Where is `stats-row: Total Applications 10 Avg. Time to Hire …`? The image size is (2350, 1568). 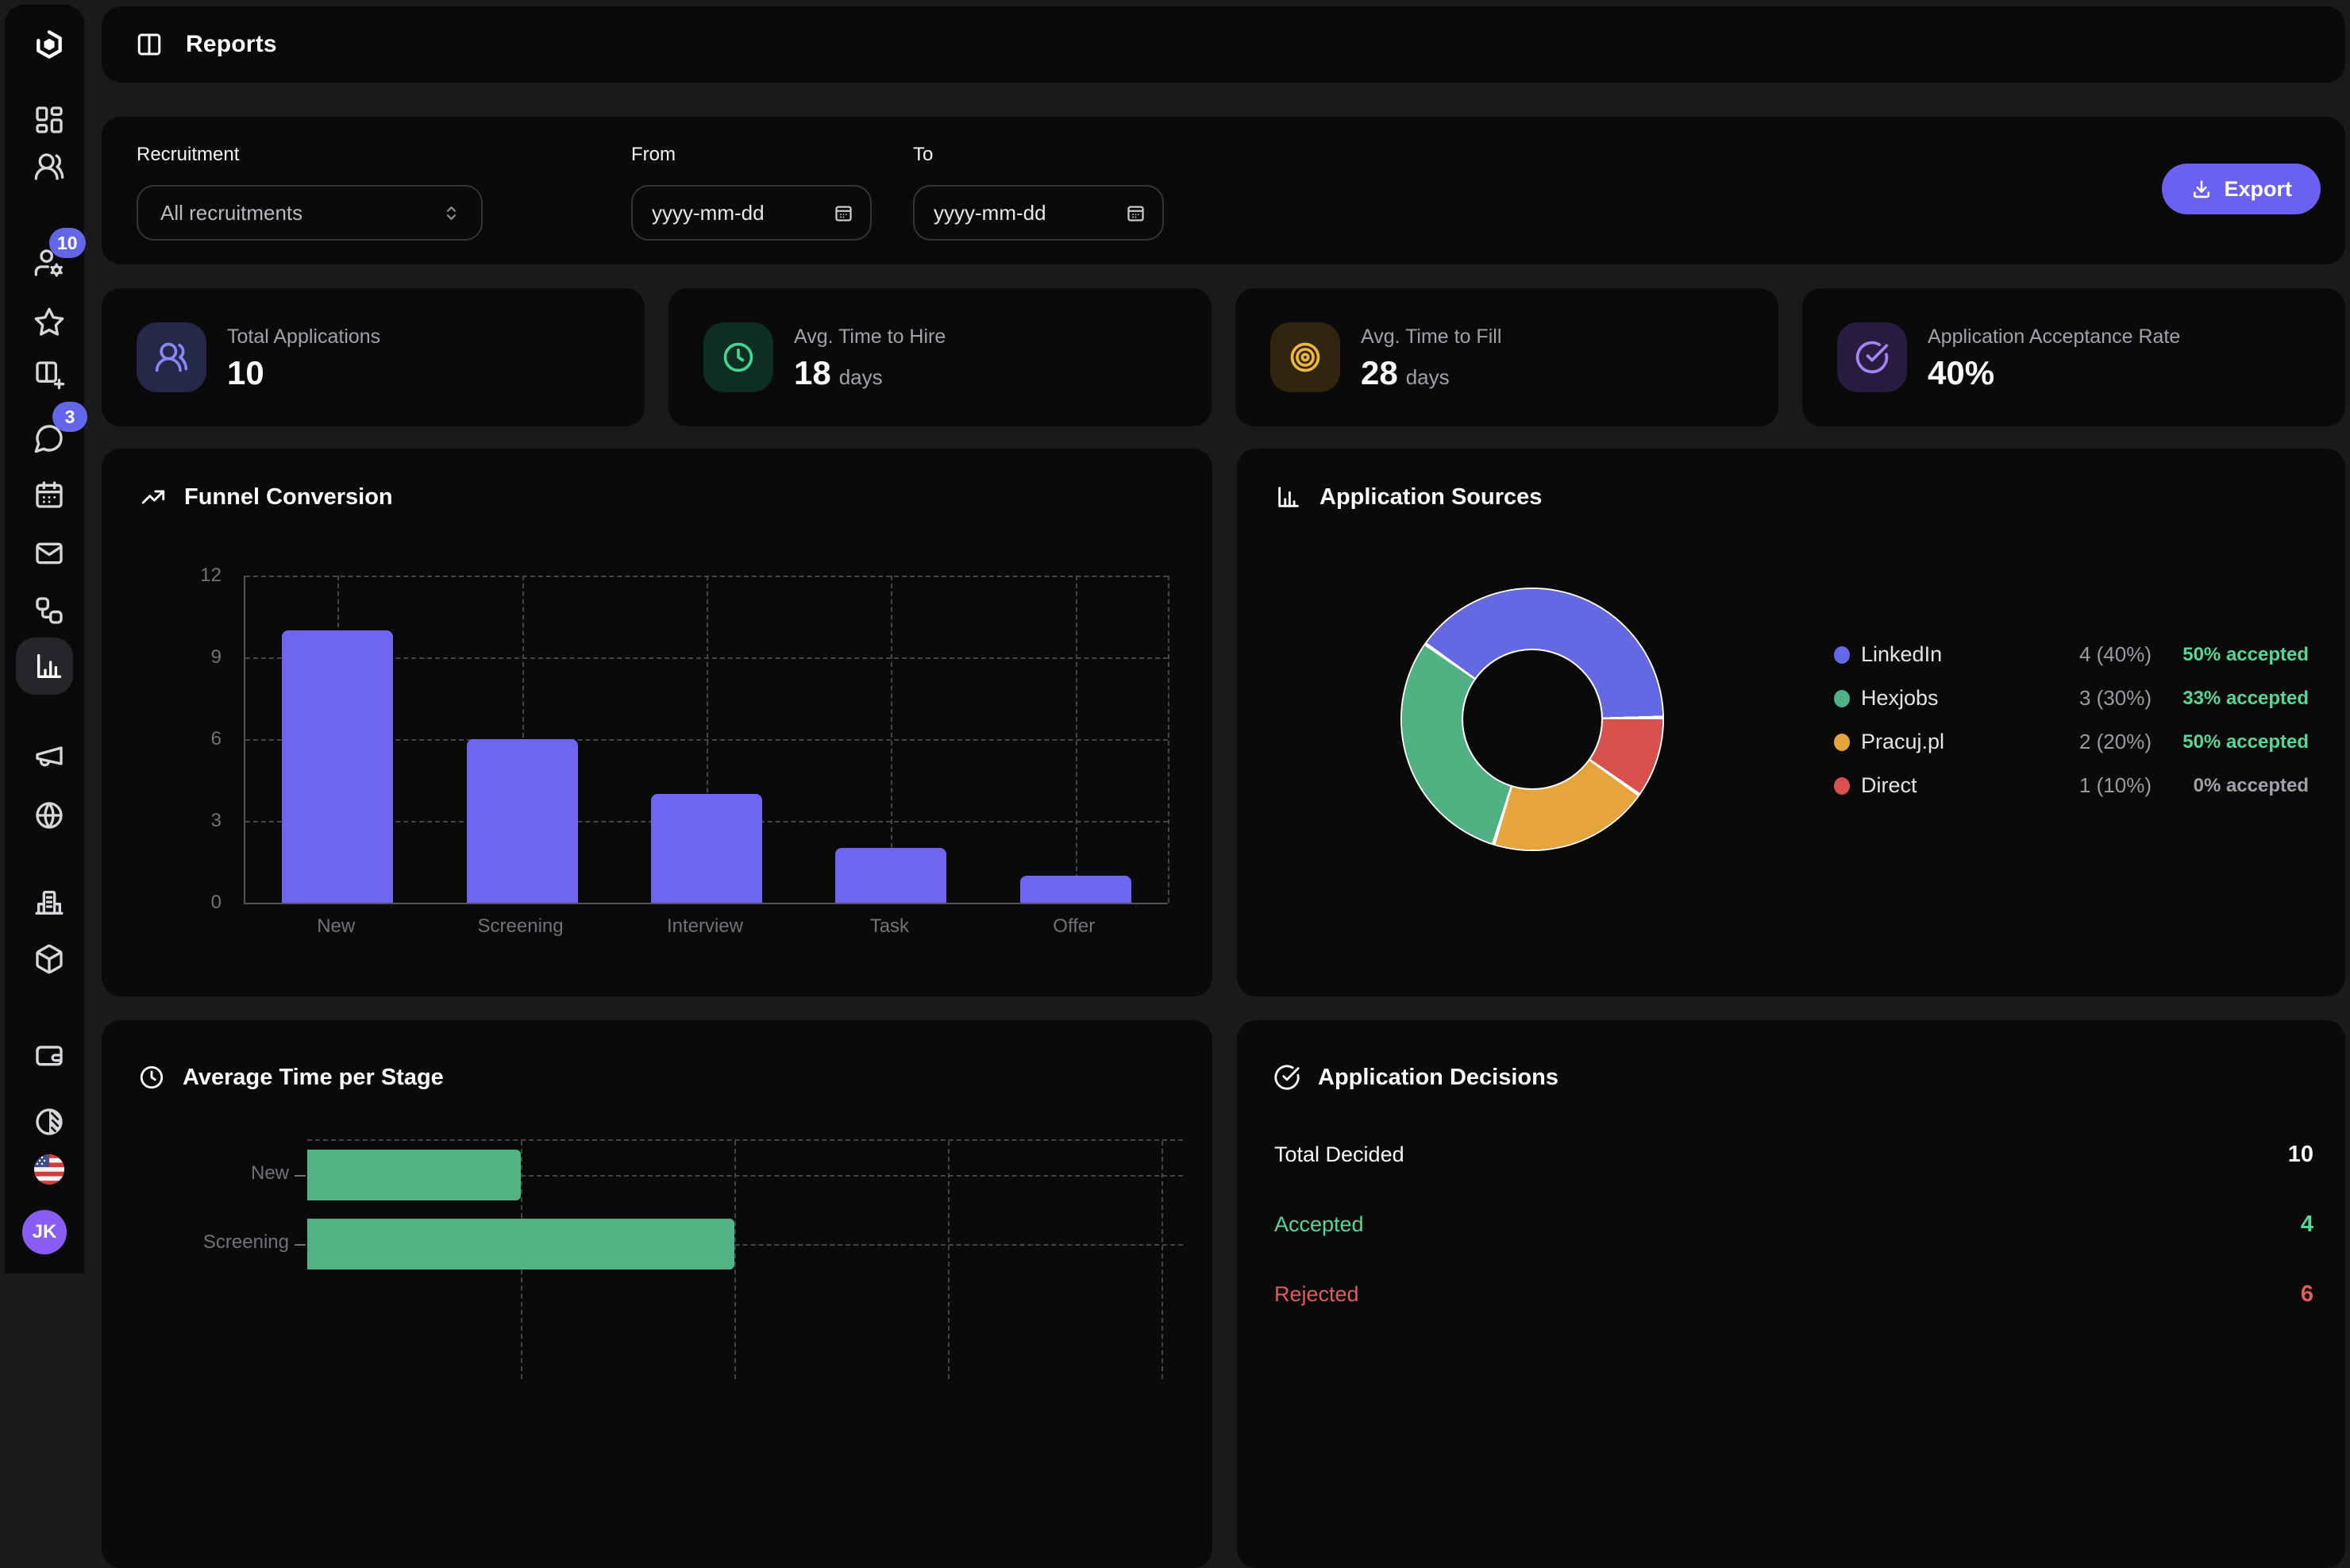
stats-row: Total Applications 10 Avg. Time to Hire … is located at coordinates (1223, 357).